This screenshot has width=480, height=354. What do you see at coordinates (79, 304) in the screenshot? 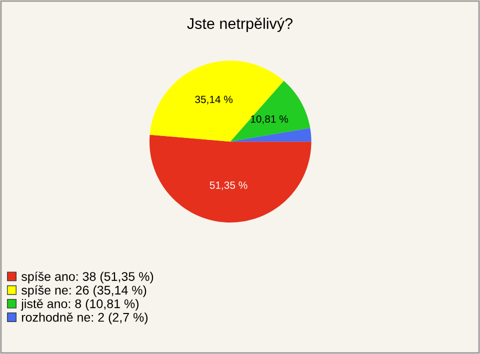
I see `legend-label: jistě ano: 8 (10,81 %)` at bounding box center [79, 304].